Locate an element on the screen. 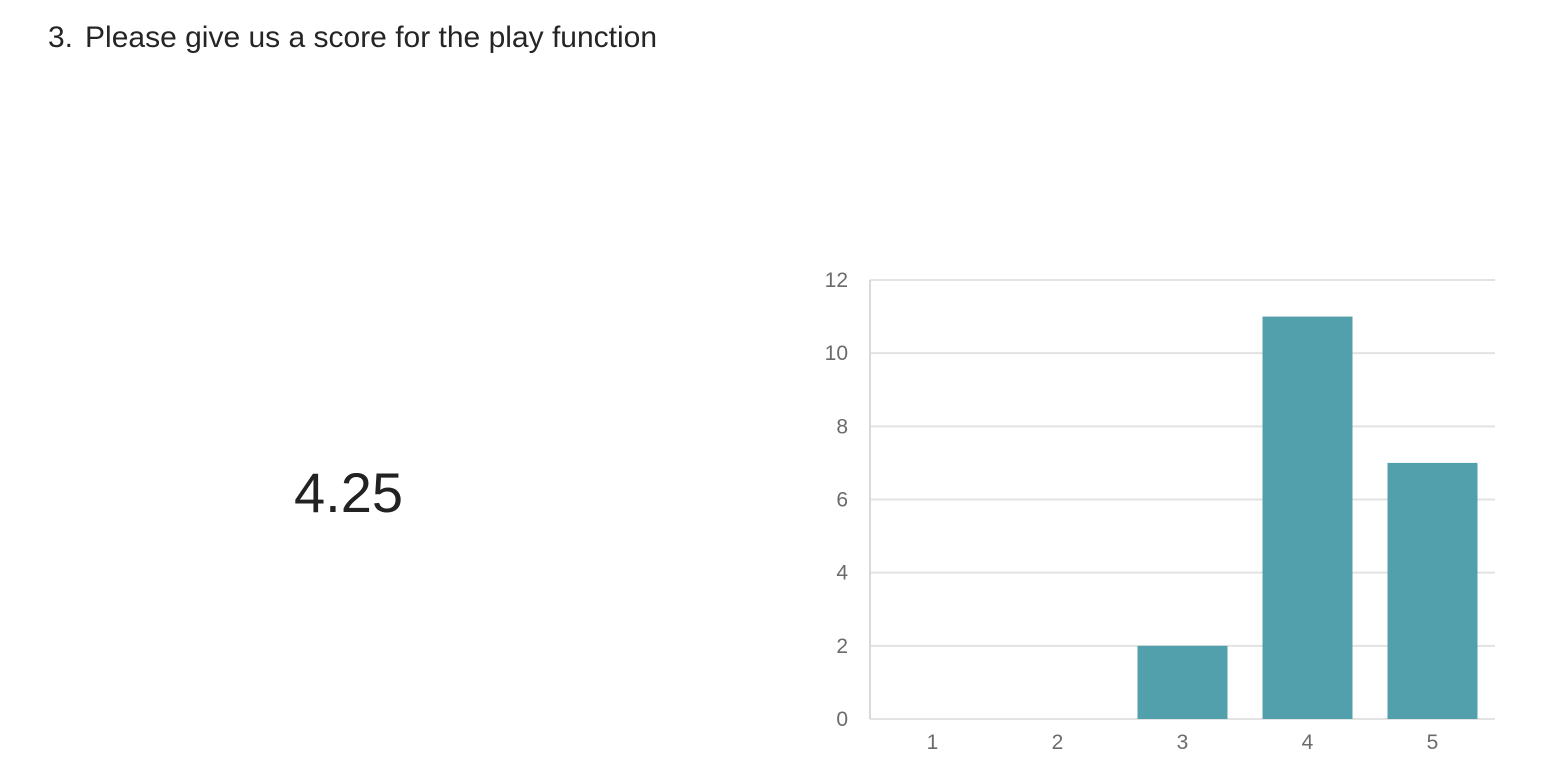 The width and height of the screenshot is (1568, 770). chart-bars is located at coordinates (1307, 517).